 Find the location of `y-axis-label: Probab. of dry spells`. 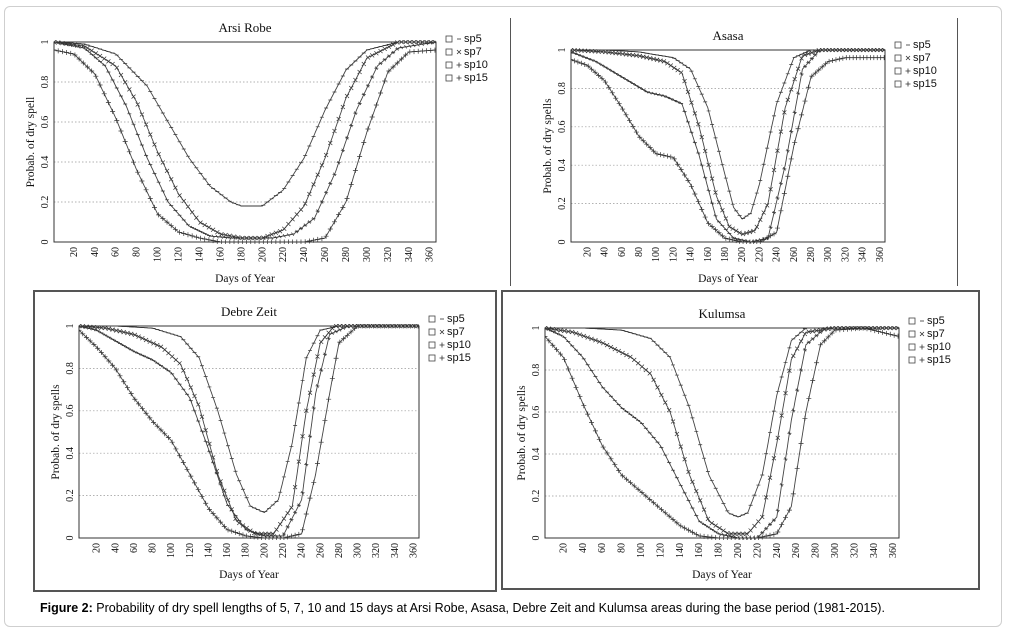

y-axis-label: Probab. of dry spells is located at coordinates (548, 146).